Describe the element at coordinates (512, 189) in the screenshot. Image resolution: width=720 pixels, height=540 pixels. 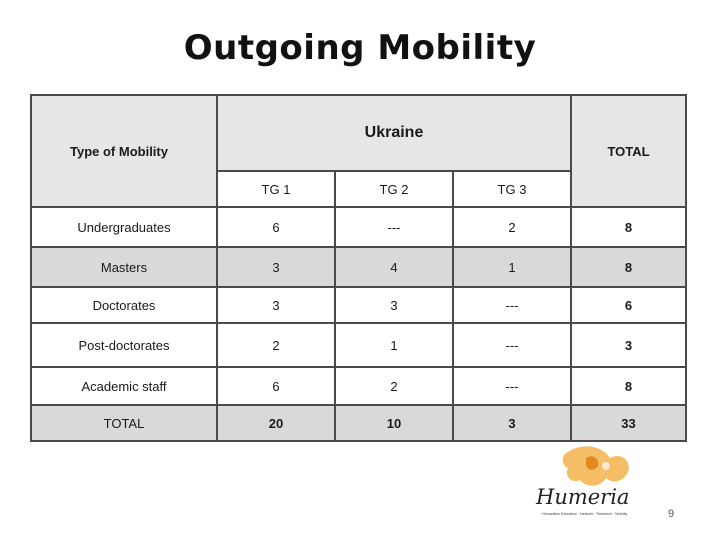
I see `group-header-tg3: TG 3` at that location.